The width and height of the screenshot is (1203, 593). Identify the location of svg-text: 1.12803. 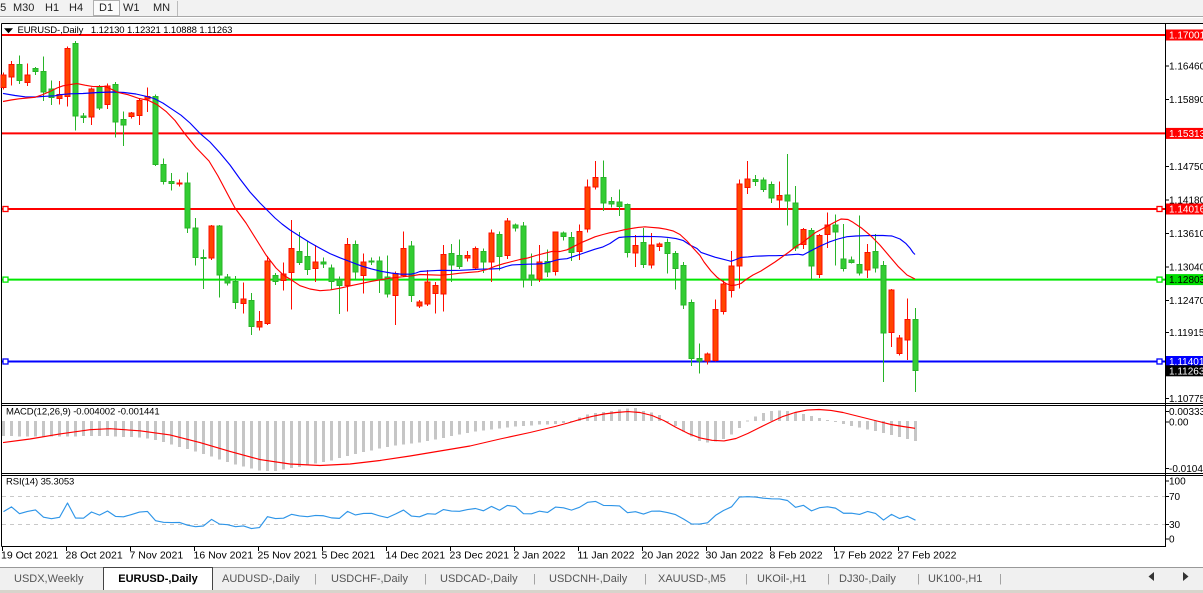
(1186, 280).